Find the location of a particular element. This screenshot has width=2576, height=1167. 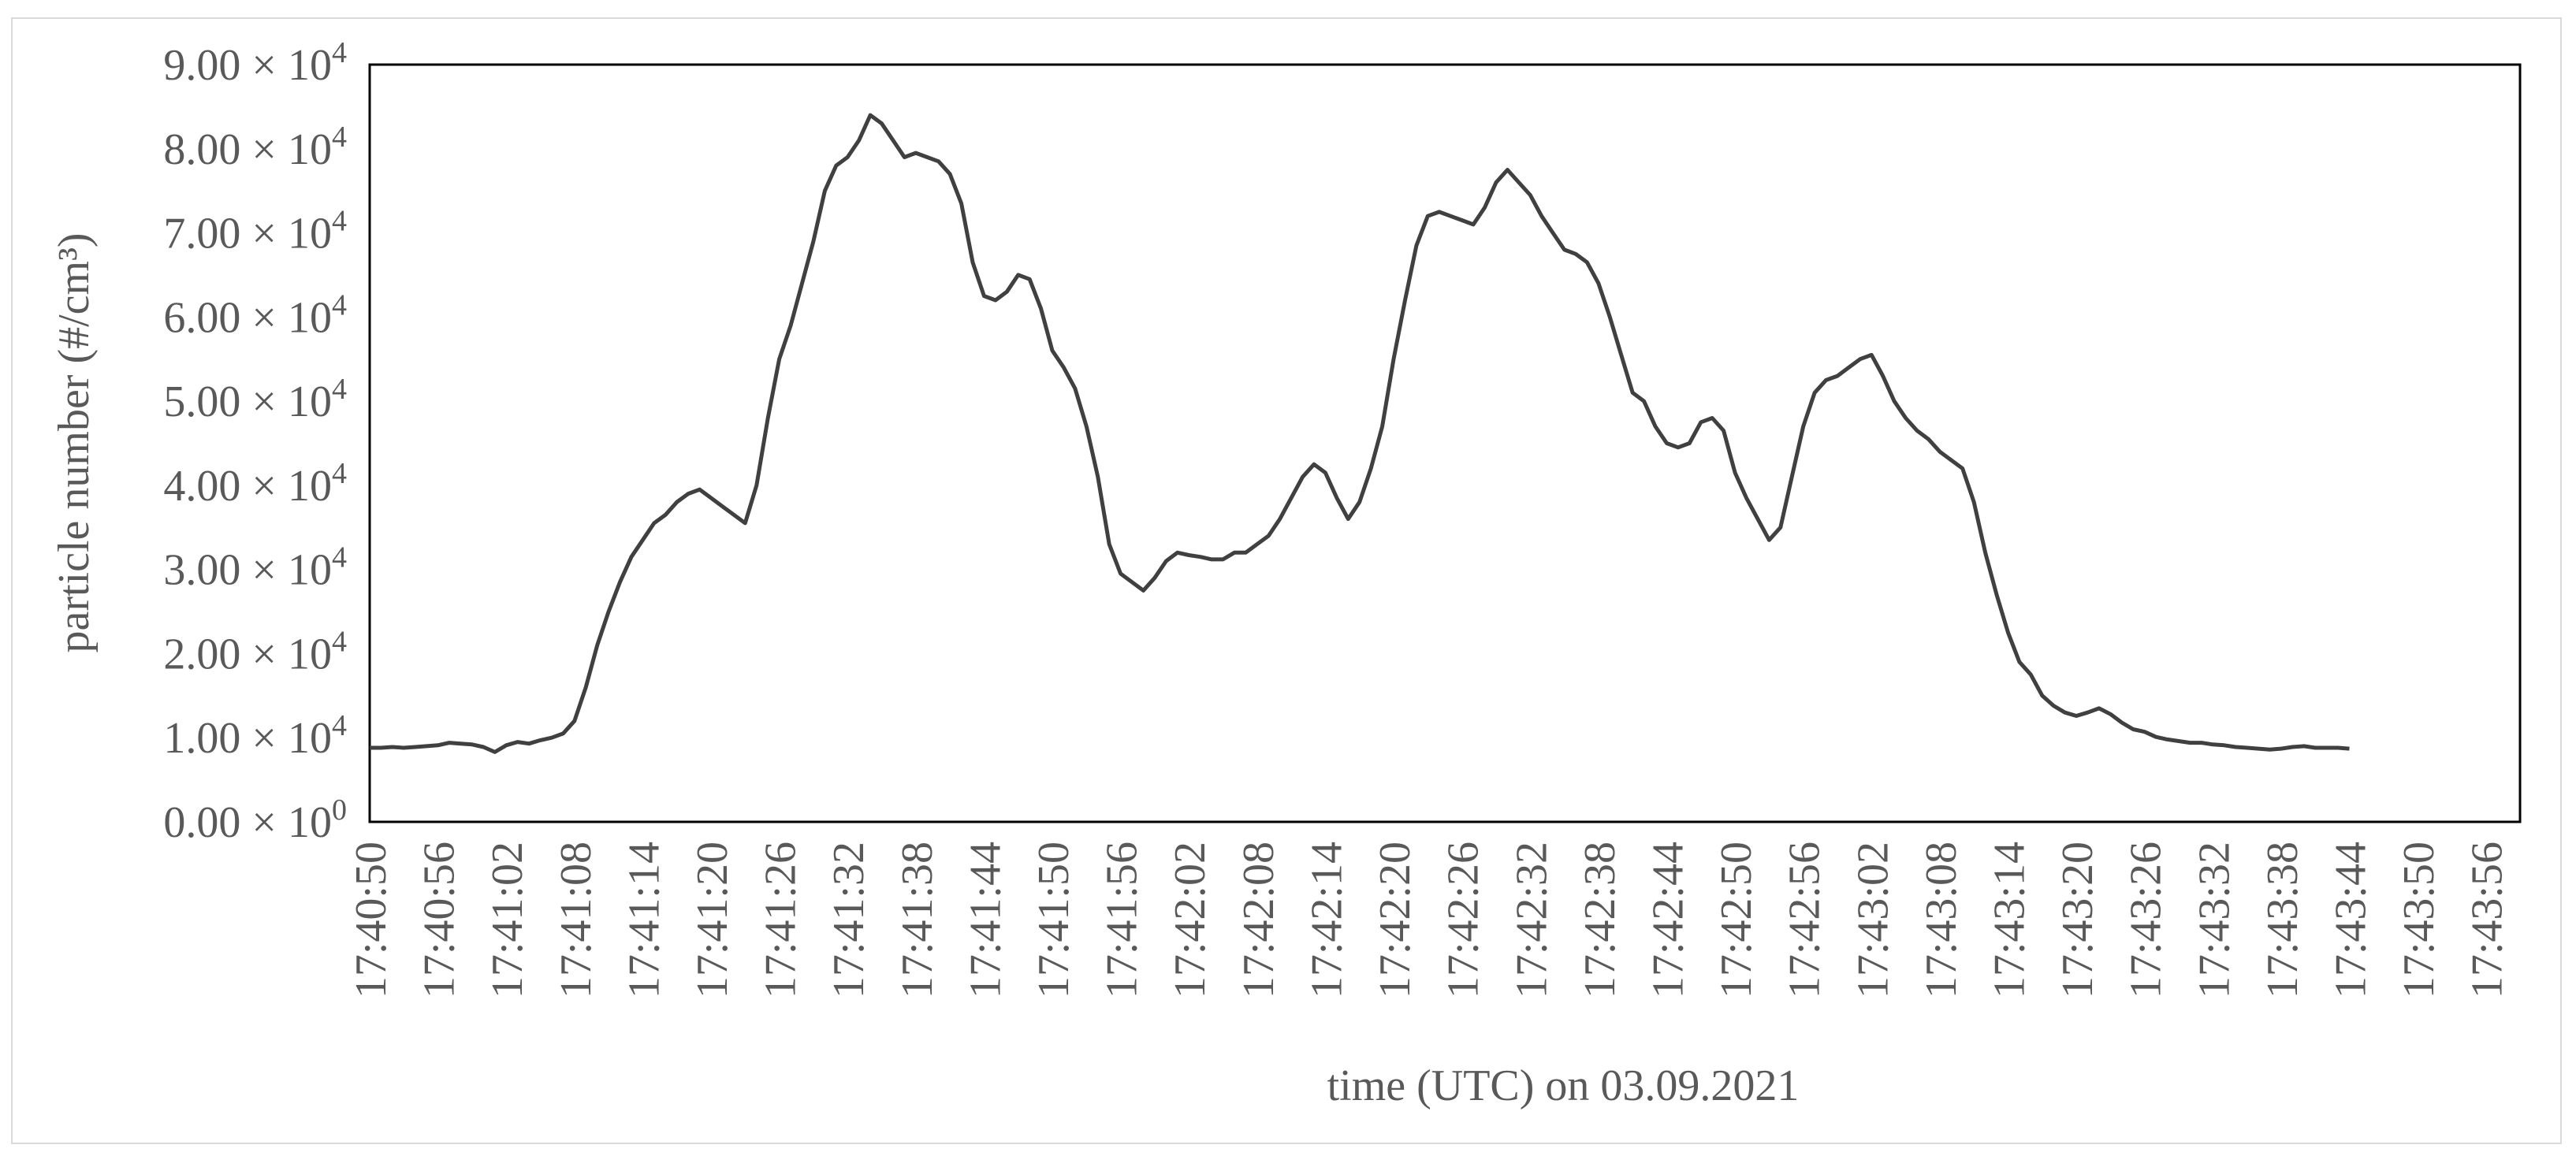

x-tick-label: 17:41:02 is located at coordinates (507, 920).